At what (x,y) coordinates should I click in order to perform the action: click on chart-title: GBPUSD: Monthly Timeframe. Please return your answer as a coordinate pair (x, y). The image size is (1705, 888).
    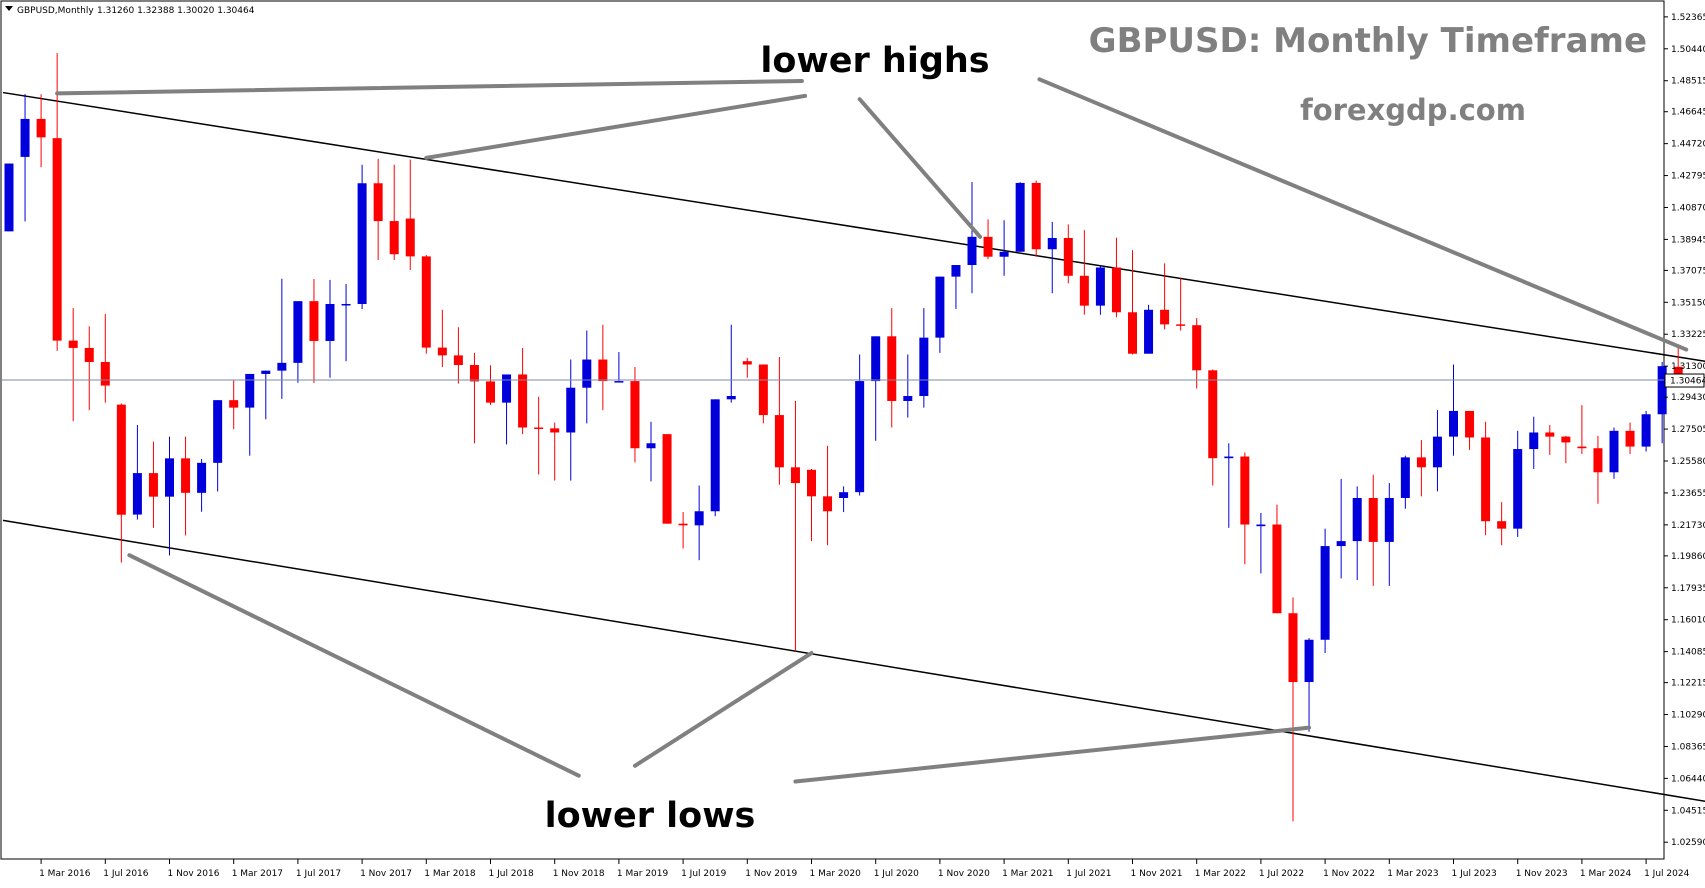
    Looking at the image, I should click on (1368, 41).